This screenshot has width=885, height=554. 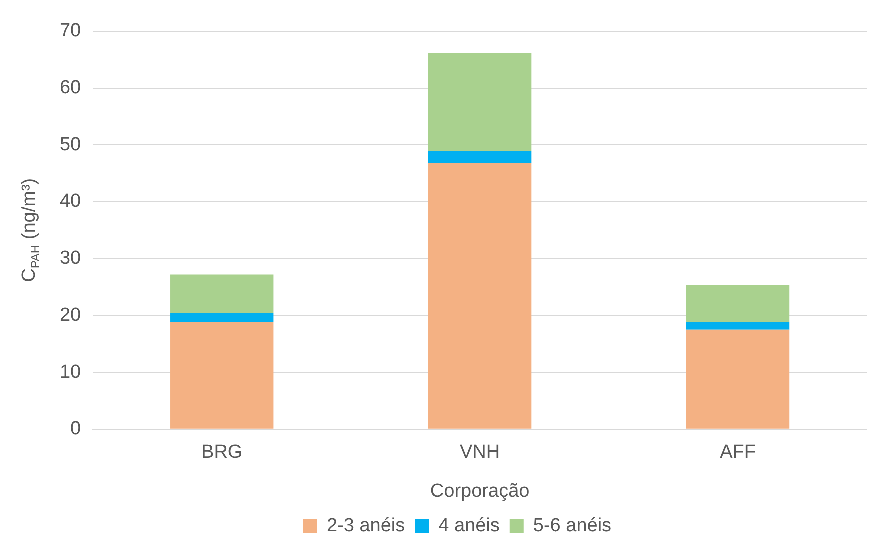 What do you see at coordinates (71, 145) in the screenshot?
I see `y-tick-label: 50` at bounding box center [71, 145].